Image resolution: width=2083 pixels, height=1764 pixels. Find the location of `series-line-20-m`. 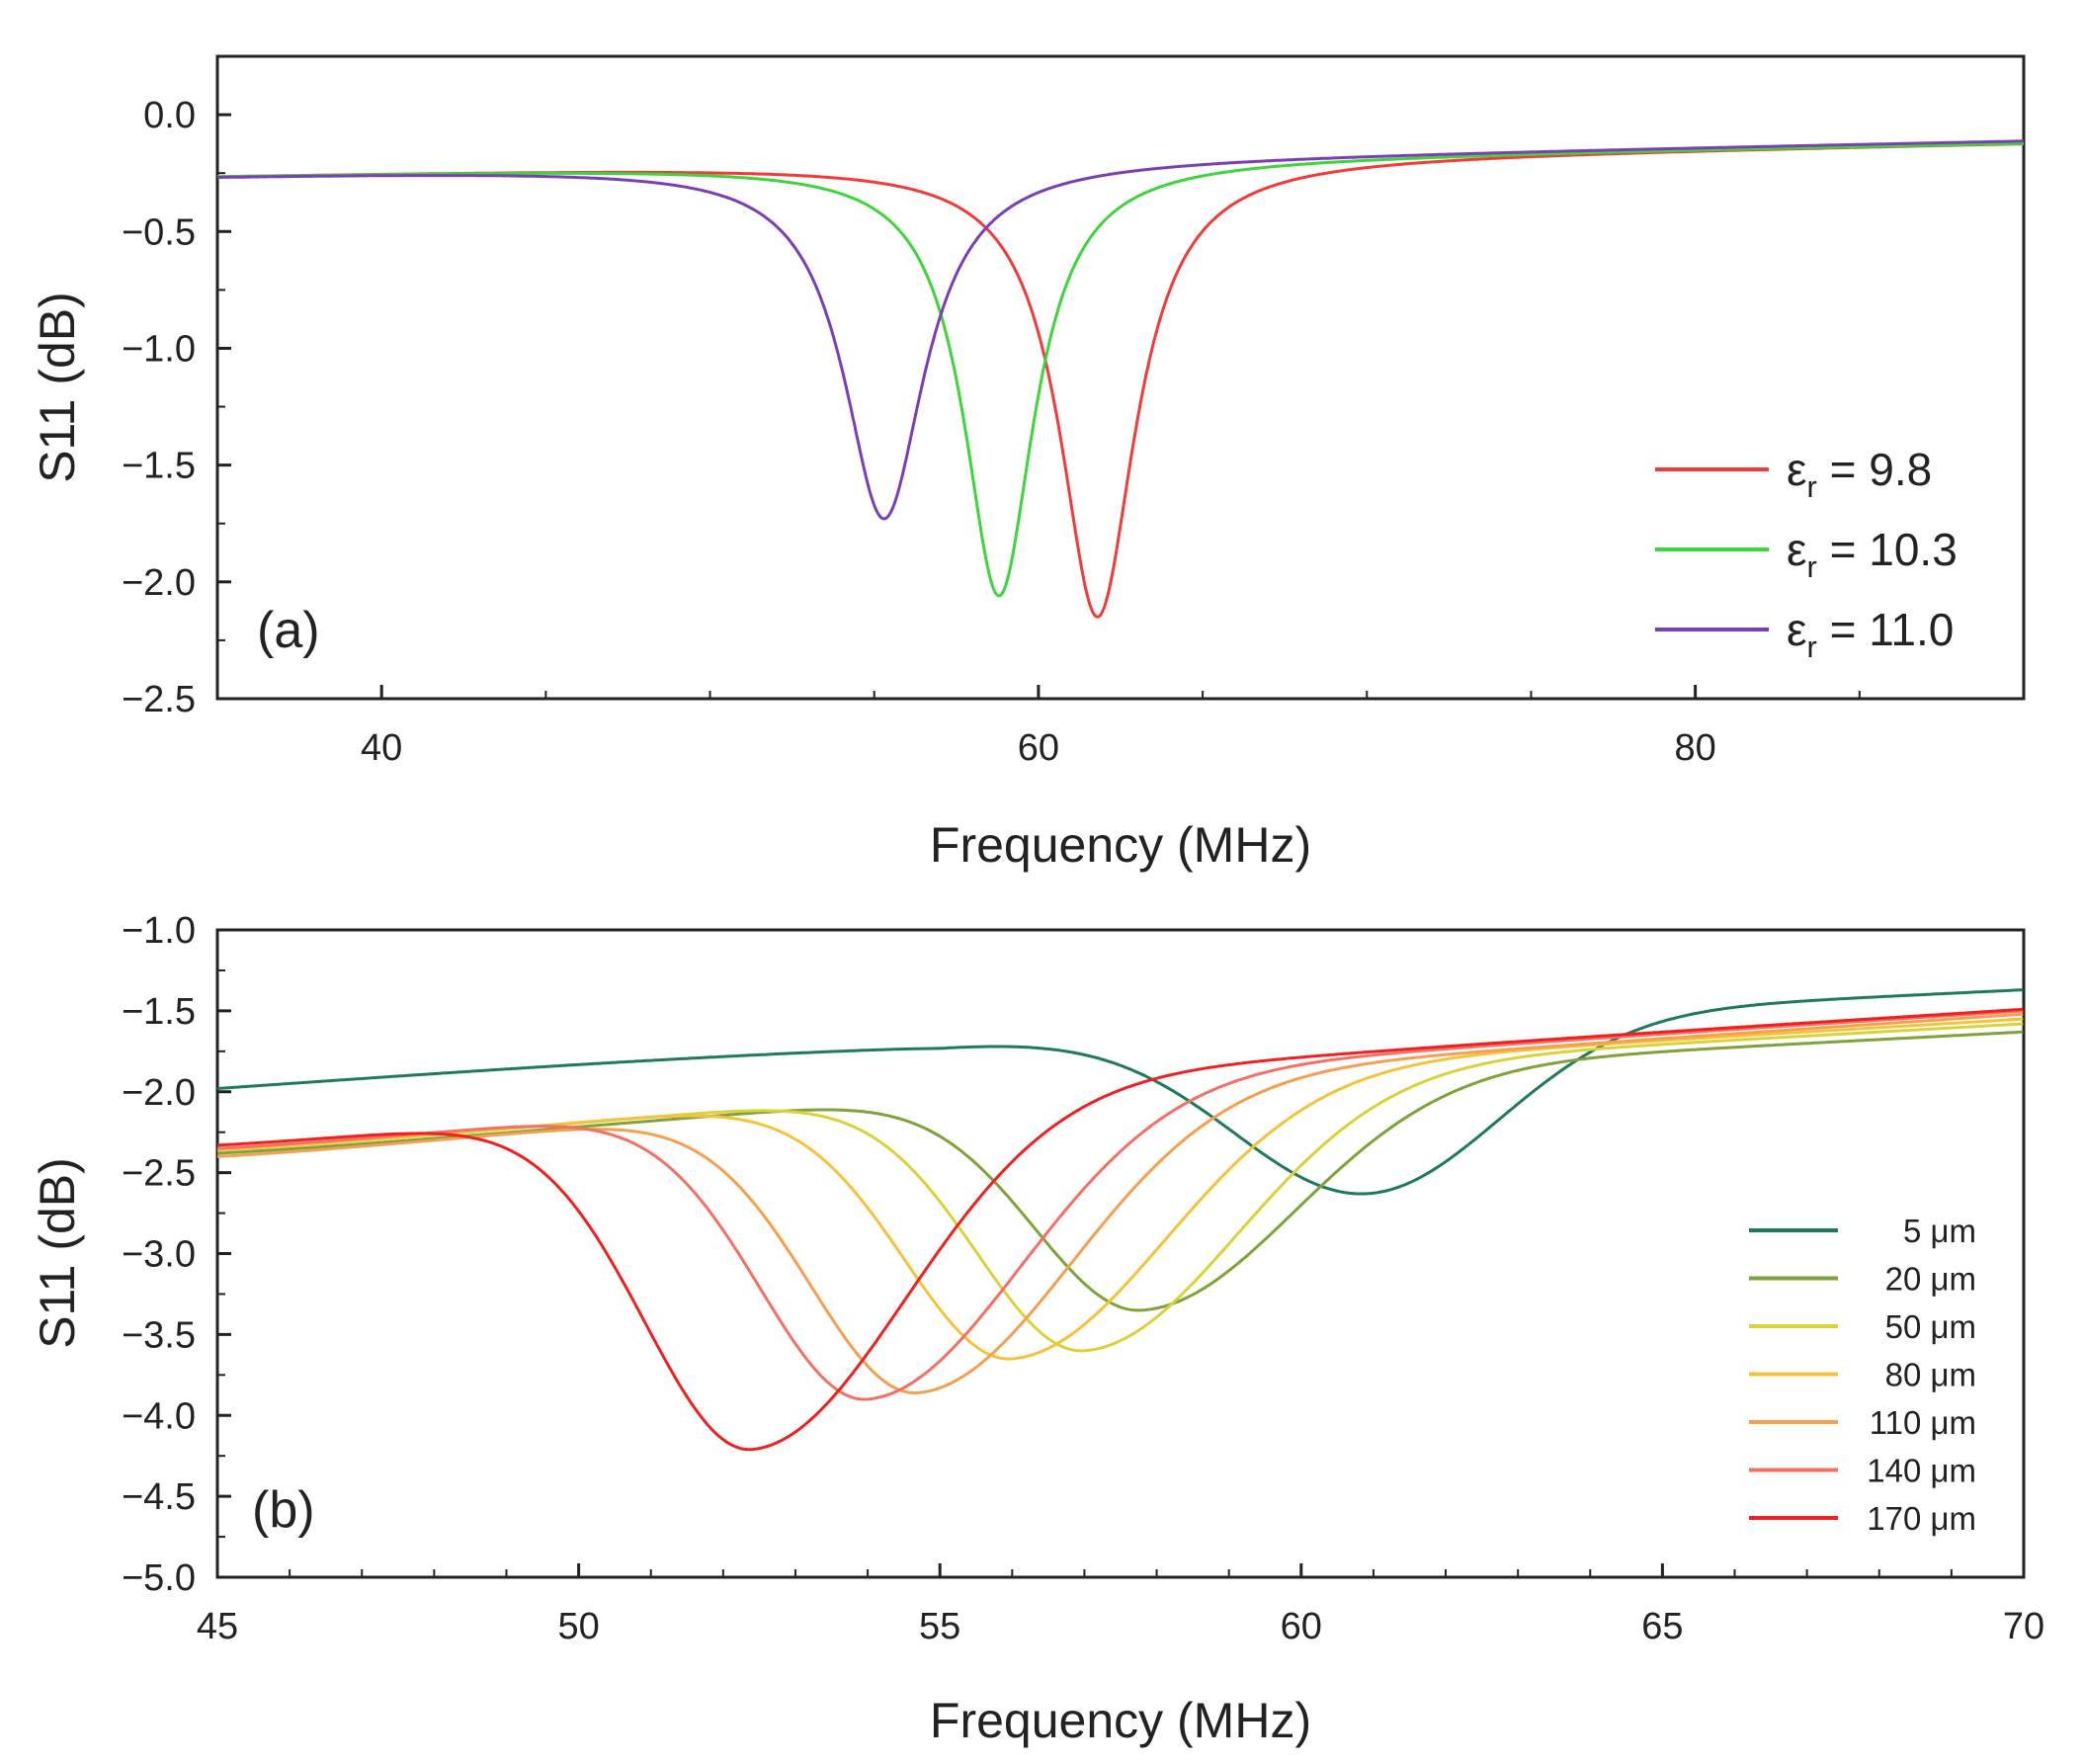

series-line-20-m is located at coordinates (1120, 1171).